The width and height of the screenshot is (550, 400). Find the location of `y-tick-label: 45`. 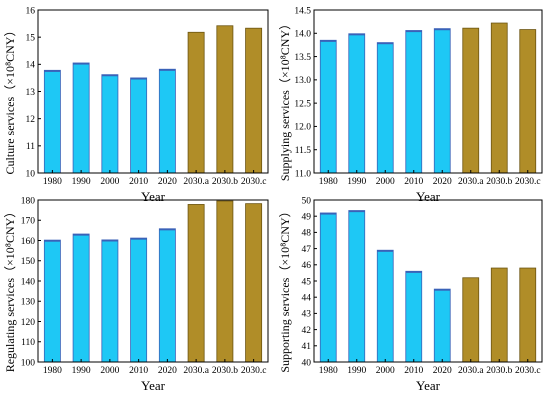

y-tick-label: 45 is located at coordinates (307, 282).